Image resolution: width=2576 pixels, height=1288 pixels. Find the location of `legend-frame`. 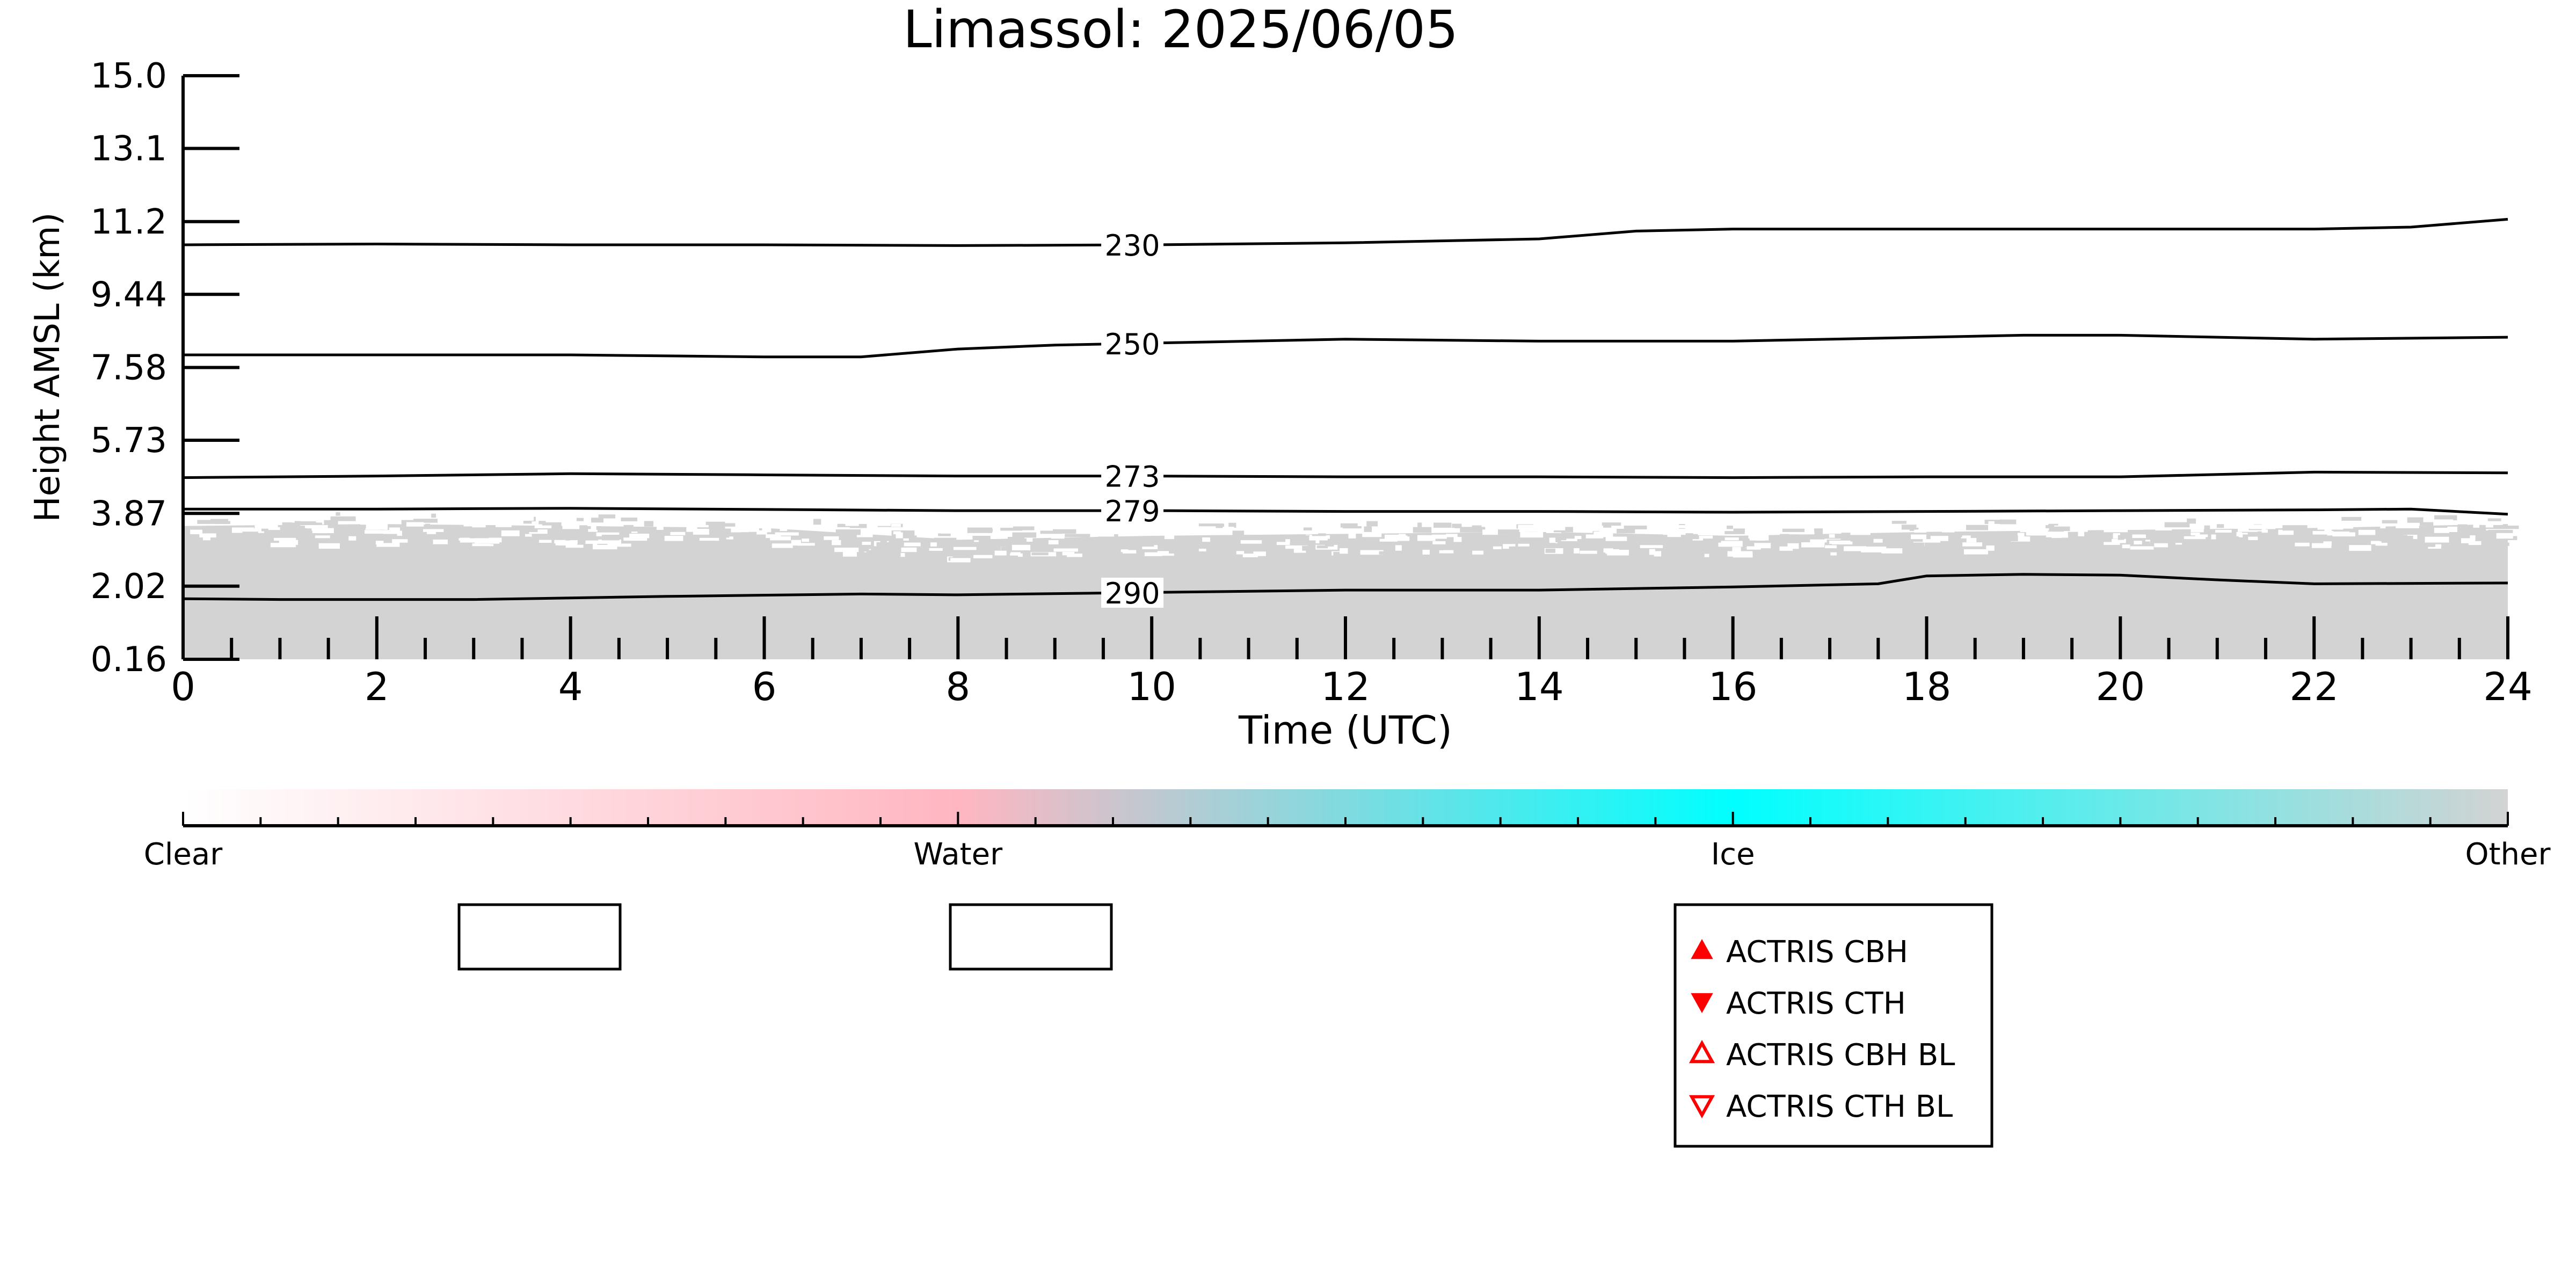

legend-frame is located at coordinates (1833, 1025).